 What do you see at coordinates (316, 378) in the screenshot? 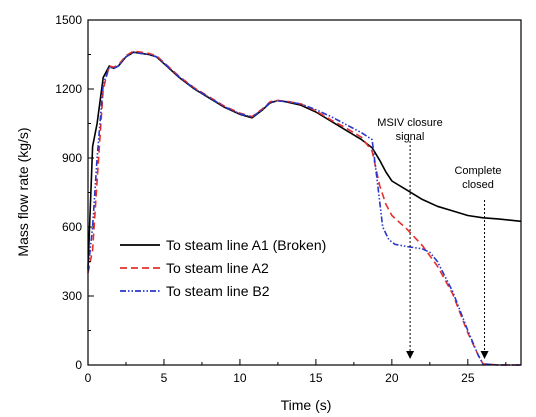
I see `x-tick-label-3: 15` at bounding box center [316, 378].